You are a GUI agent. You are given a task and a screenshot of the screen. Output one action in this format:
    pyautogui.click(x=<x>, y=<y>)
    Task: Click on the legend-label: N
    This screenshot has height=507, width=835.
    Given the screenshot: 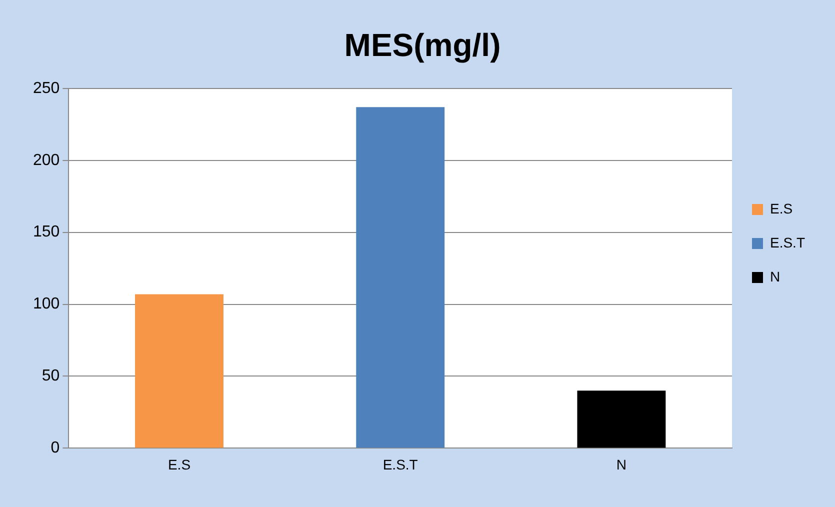 What is the action you would take?
    pyautogui.click(x=775, y=276)
    